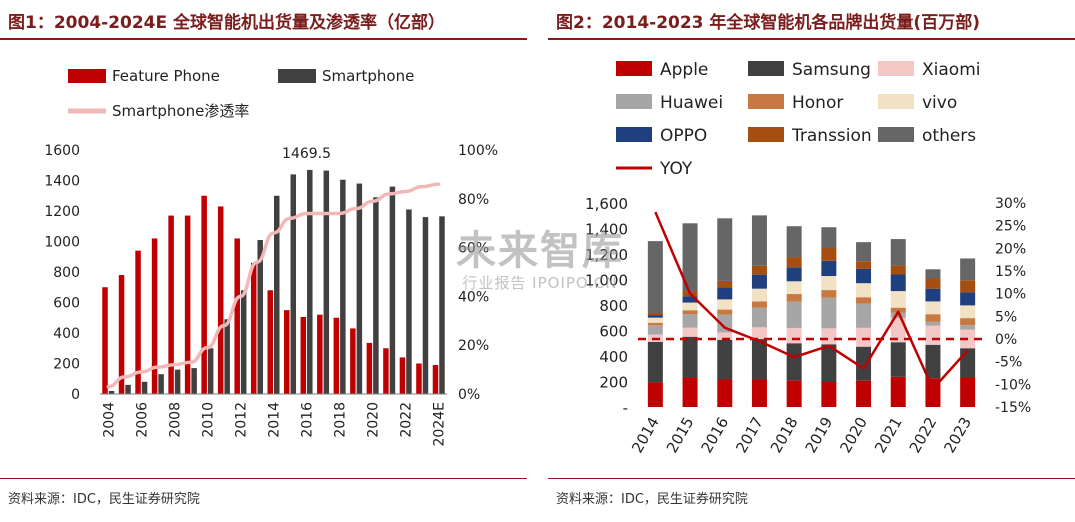 The width and height of the screenshot is (1075, 522). What do you see at coordinates (634, 101) in the screenshot?
I see `legend-swatch-huawei` at bounding box center [634, 101].